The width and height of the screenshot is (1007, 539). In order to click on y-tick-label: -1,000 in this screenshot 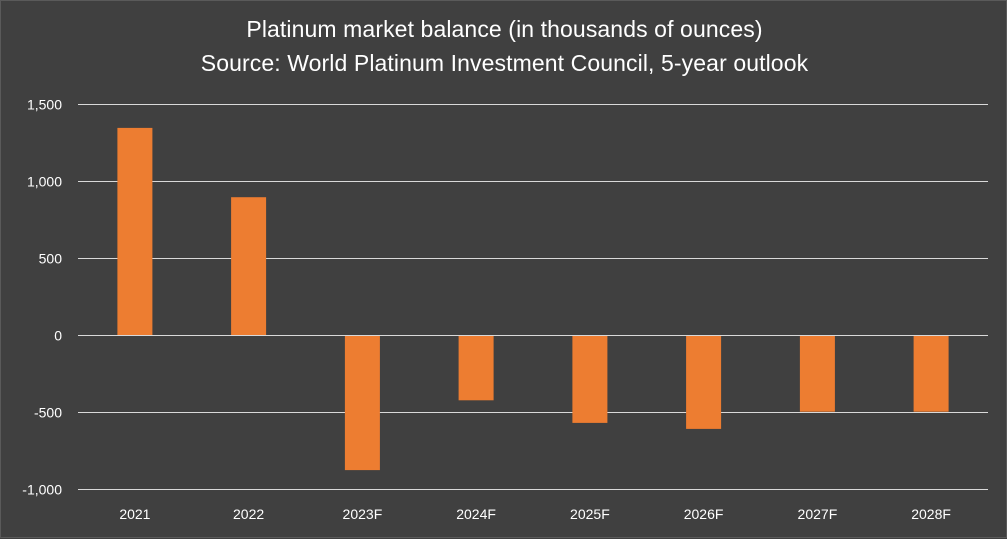, I will do `click(42, 490)`.